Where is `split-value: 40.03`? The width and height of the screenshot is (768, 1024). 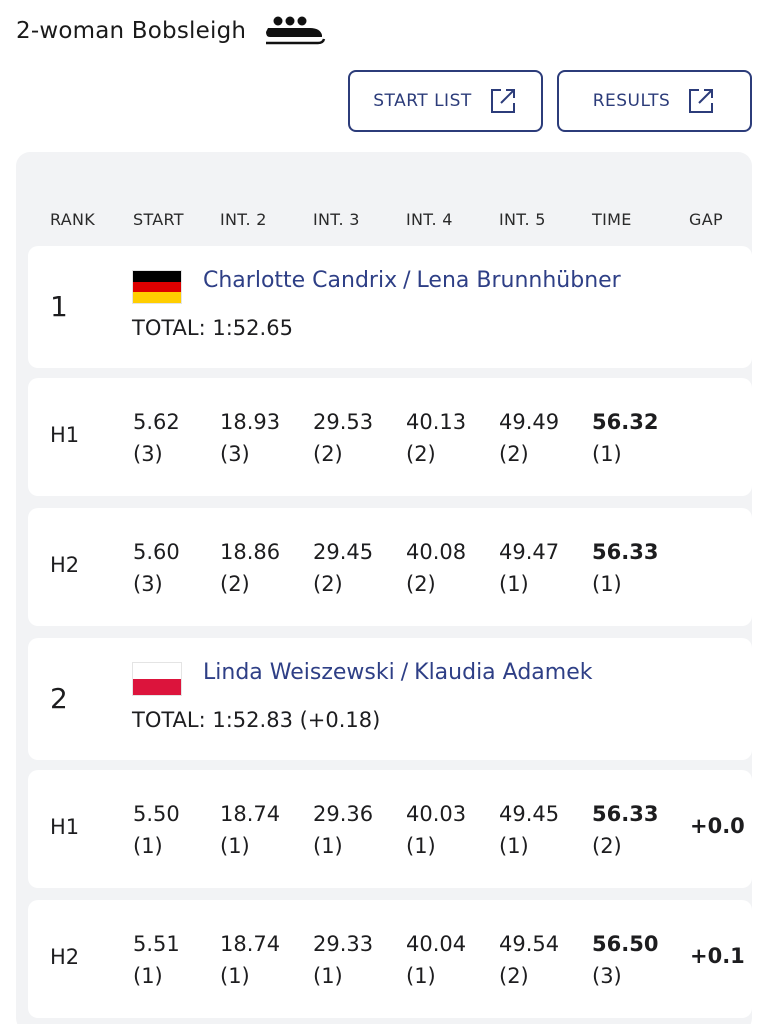 split-value: 40.03 is located at coordinates (436, 814).